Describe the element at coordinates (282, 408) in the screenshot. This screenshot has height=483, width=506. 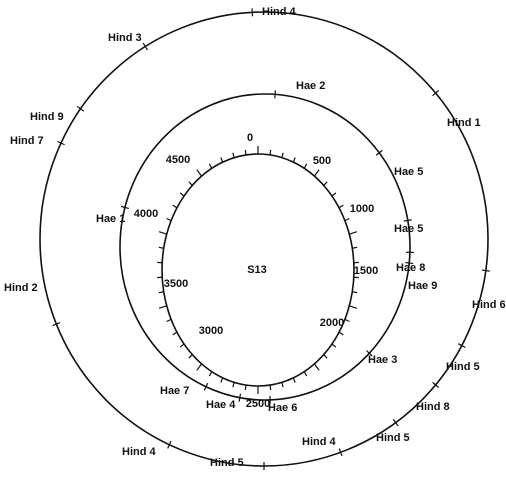
I see `site-label: Hae 6` at that location.